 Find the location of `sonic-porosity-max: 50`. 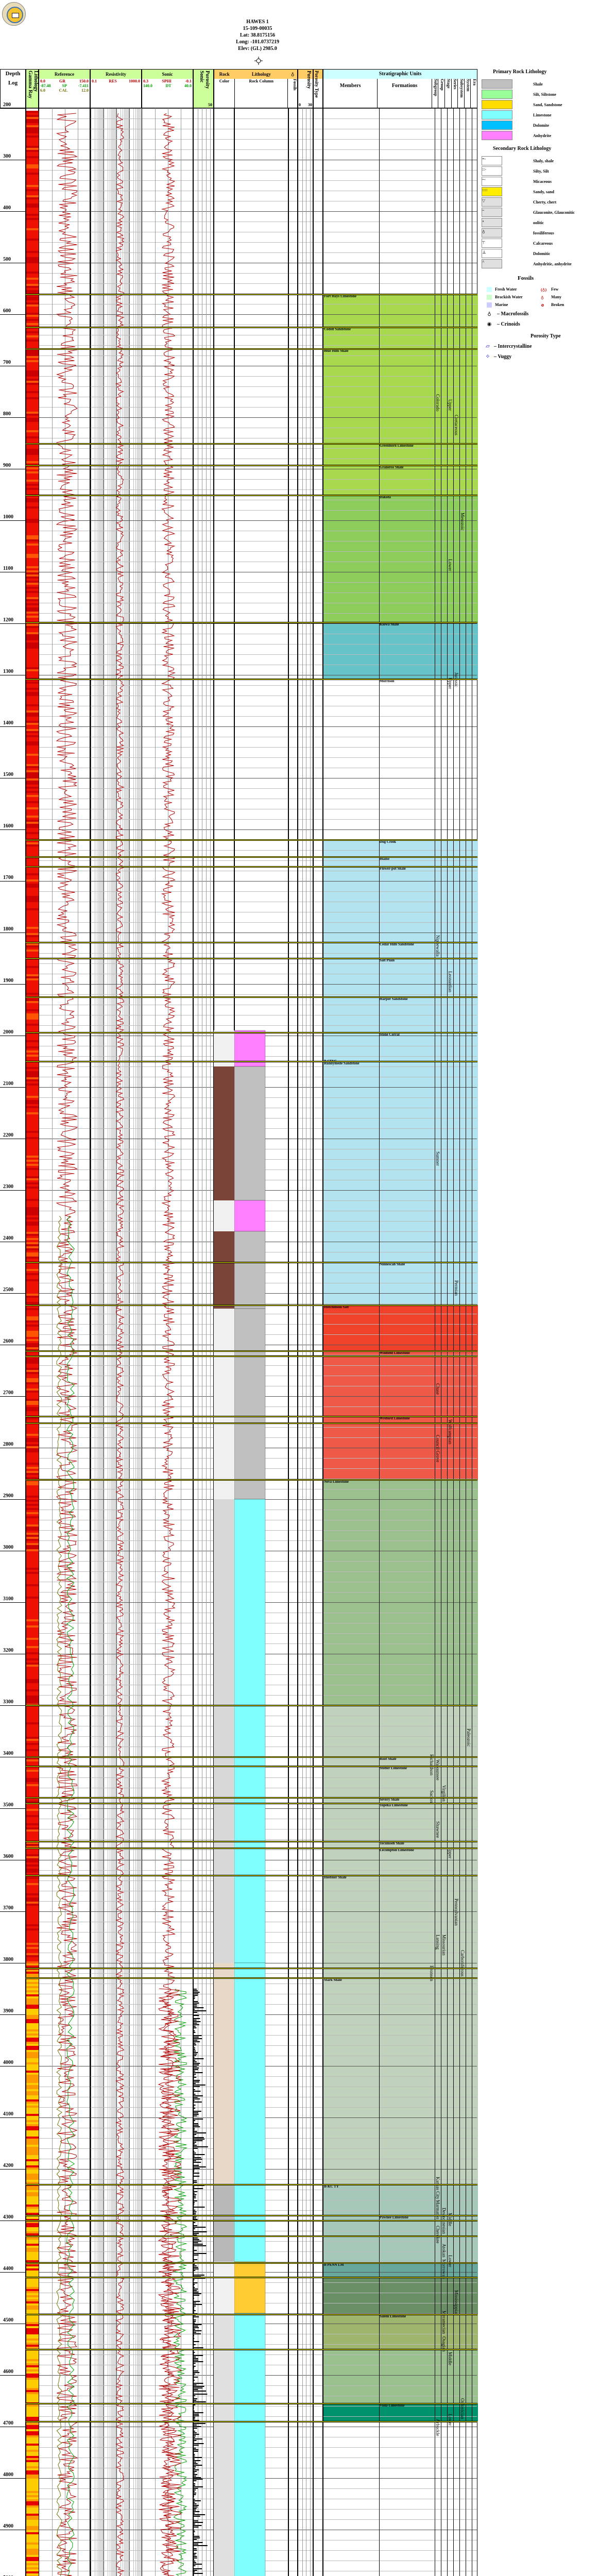

sonic-porosity-max: 50 is located at coordinates (210, 105).